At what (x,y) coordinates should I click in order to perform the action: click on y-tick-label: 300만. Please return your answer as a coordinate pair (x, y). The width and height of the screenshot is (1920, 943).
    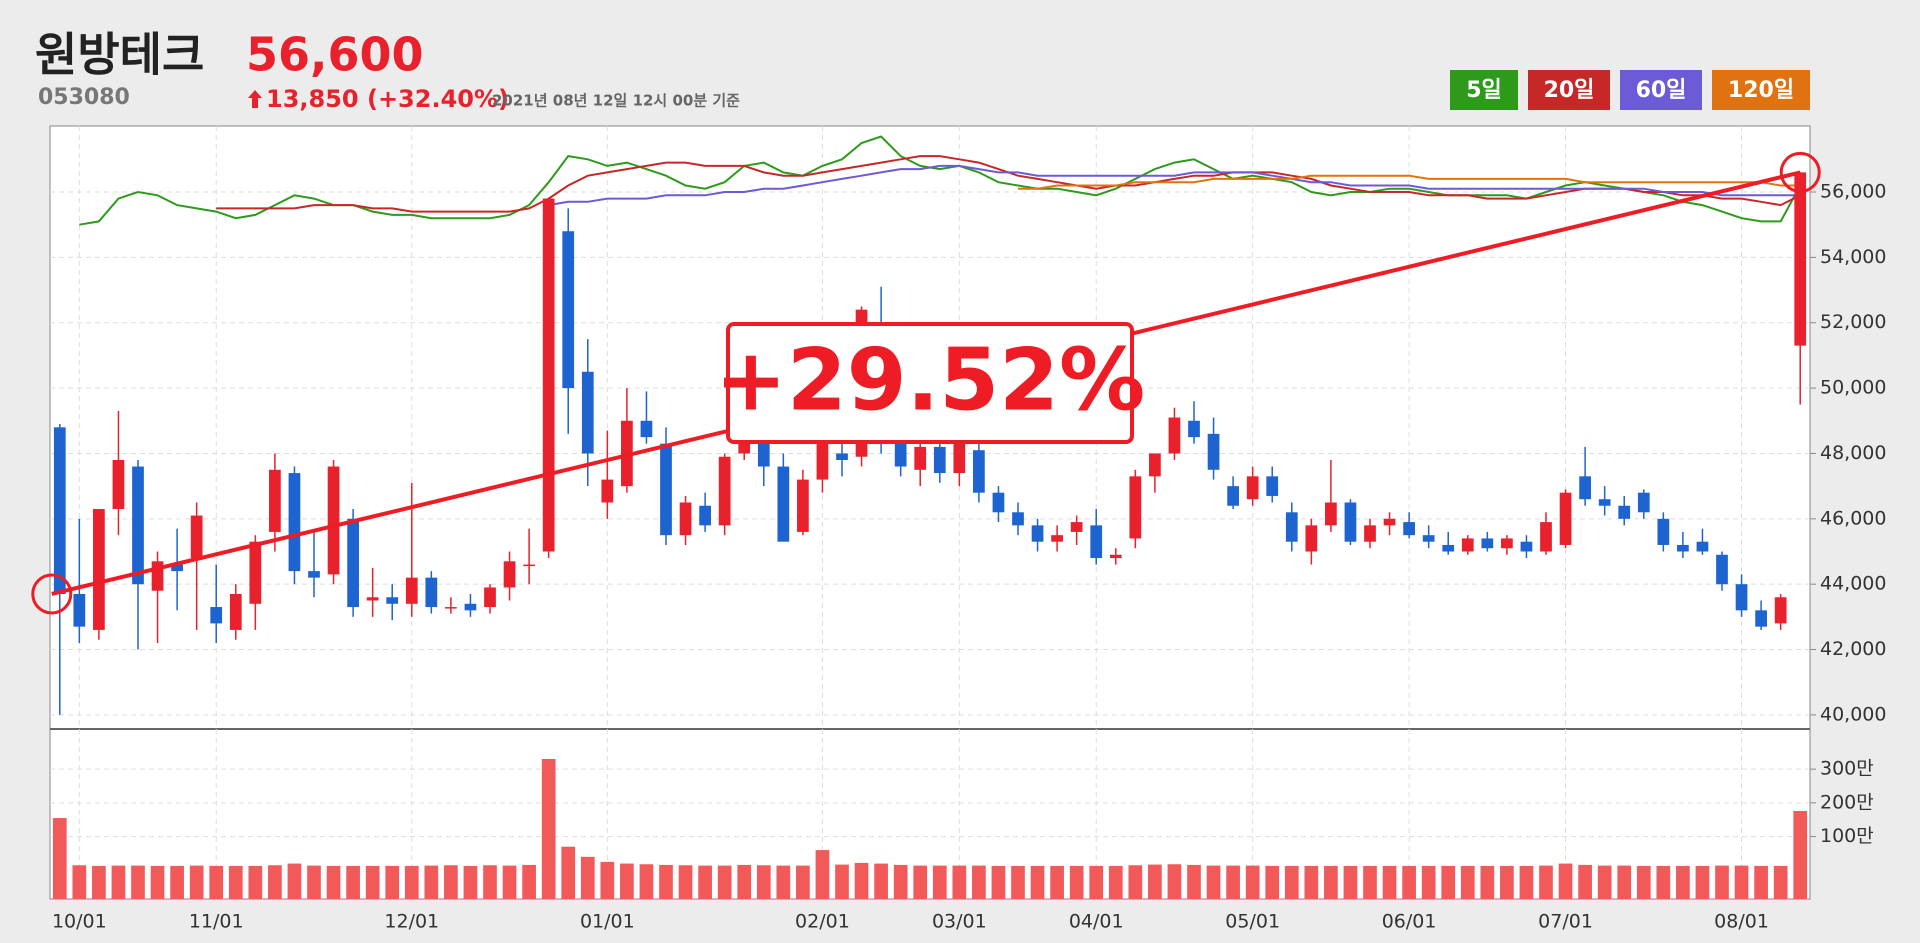
    Looking at the image, I should click on (1847, 769).